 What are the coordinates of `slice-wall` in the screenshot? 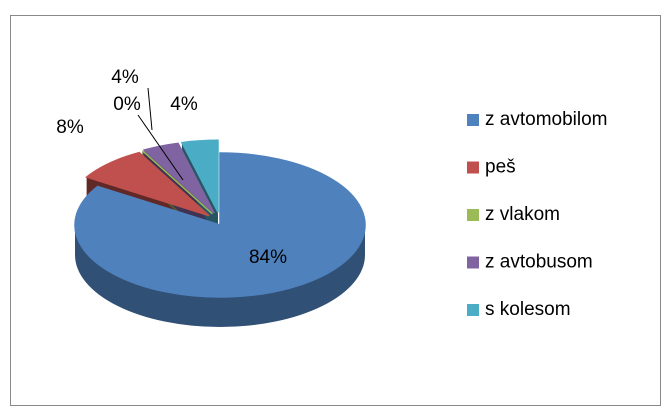 It's located at (220, 276).